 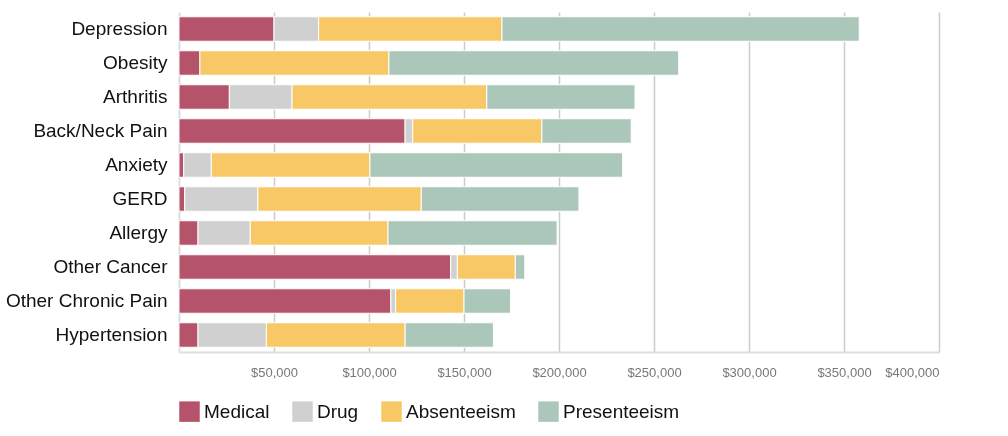 What do you see at coordinates (237, 411) in the screenshot?
I see `legend-label: Medical` at bounding box center [237, 411].